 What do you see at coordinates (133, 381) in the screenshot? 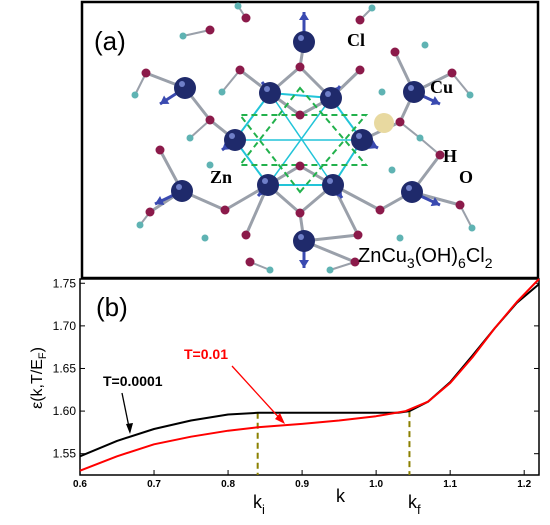
I see `annotation-t-0001: T=0.0001` at bounding box center [133, 381].